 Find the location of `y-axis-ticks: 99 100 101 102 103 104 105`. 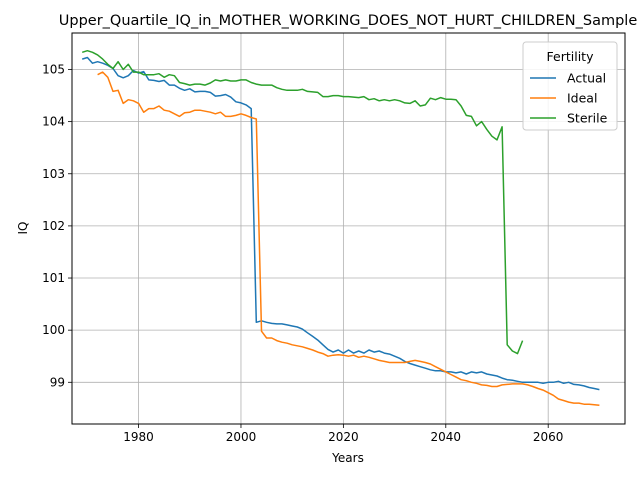

y-axis-ticks: 99 100 101 102 103 104 105 is located at coordinates (57, 225).